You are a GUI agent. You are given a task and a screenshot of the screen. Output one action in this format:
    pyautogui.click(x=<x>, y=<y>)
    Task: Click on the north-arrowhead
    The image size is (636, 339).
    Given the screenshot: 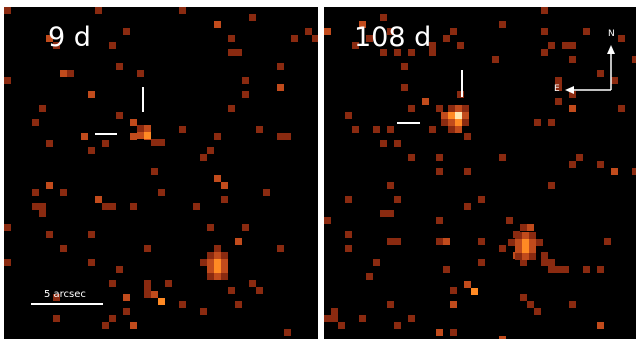 What is the action you would take?
    pyautogui.click(x=611, y=49)
    